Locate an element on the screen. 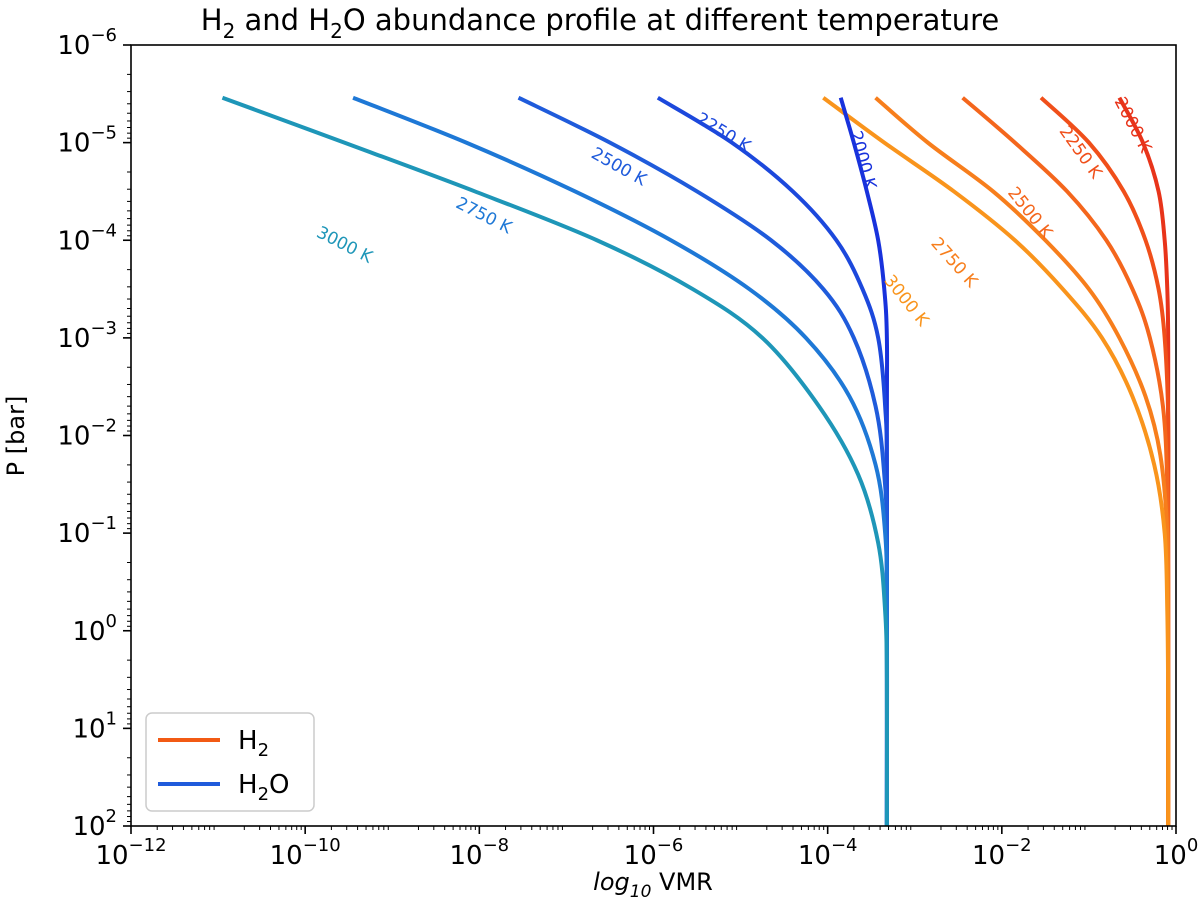  y-tick-label: 10⁻¹ is located at coordinates (87, 531).